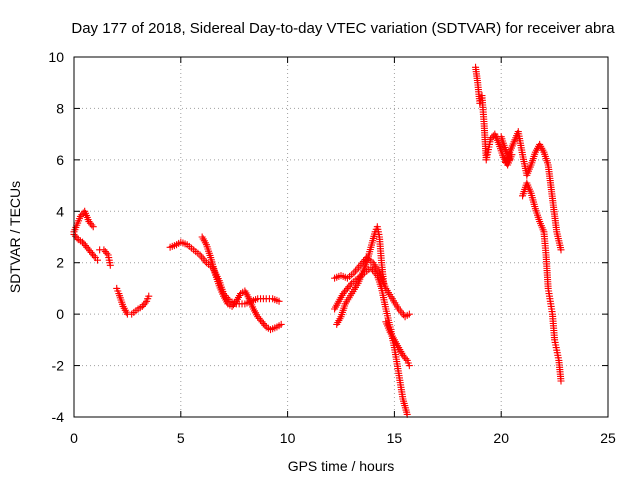 The height and width of the screenshot is (480, 640). I want to click on y-tick-label: 0, so click(60, 314).